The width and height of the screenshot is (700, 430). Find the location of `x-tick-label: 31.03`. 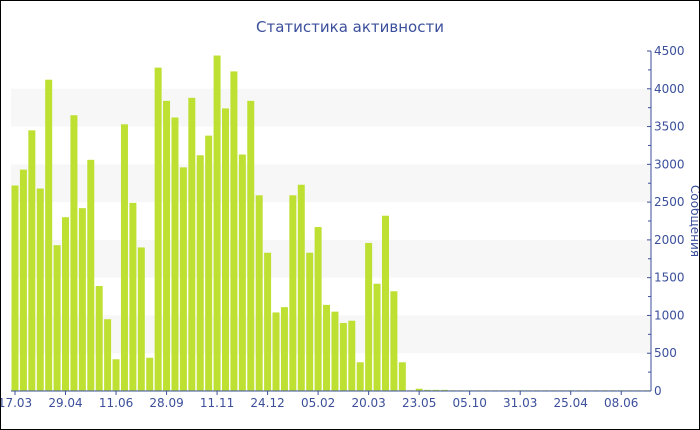

x-tick-label: 31.03 is located at coordinates (520, 403).